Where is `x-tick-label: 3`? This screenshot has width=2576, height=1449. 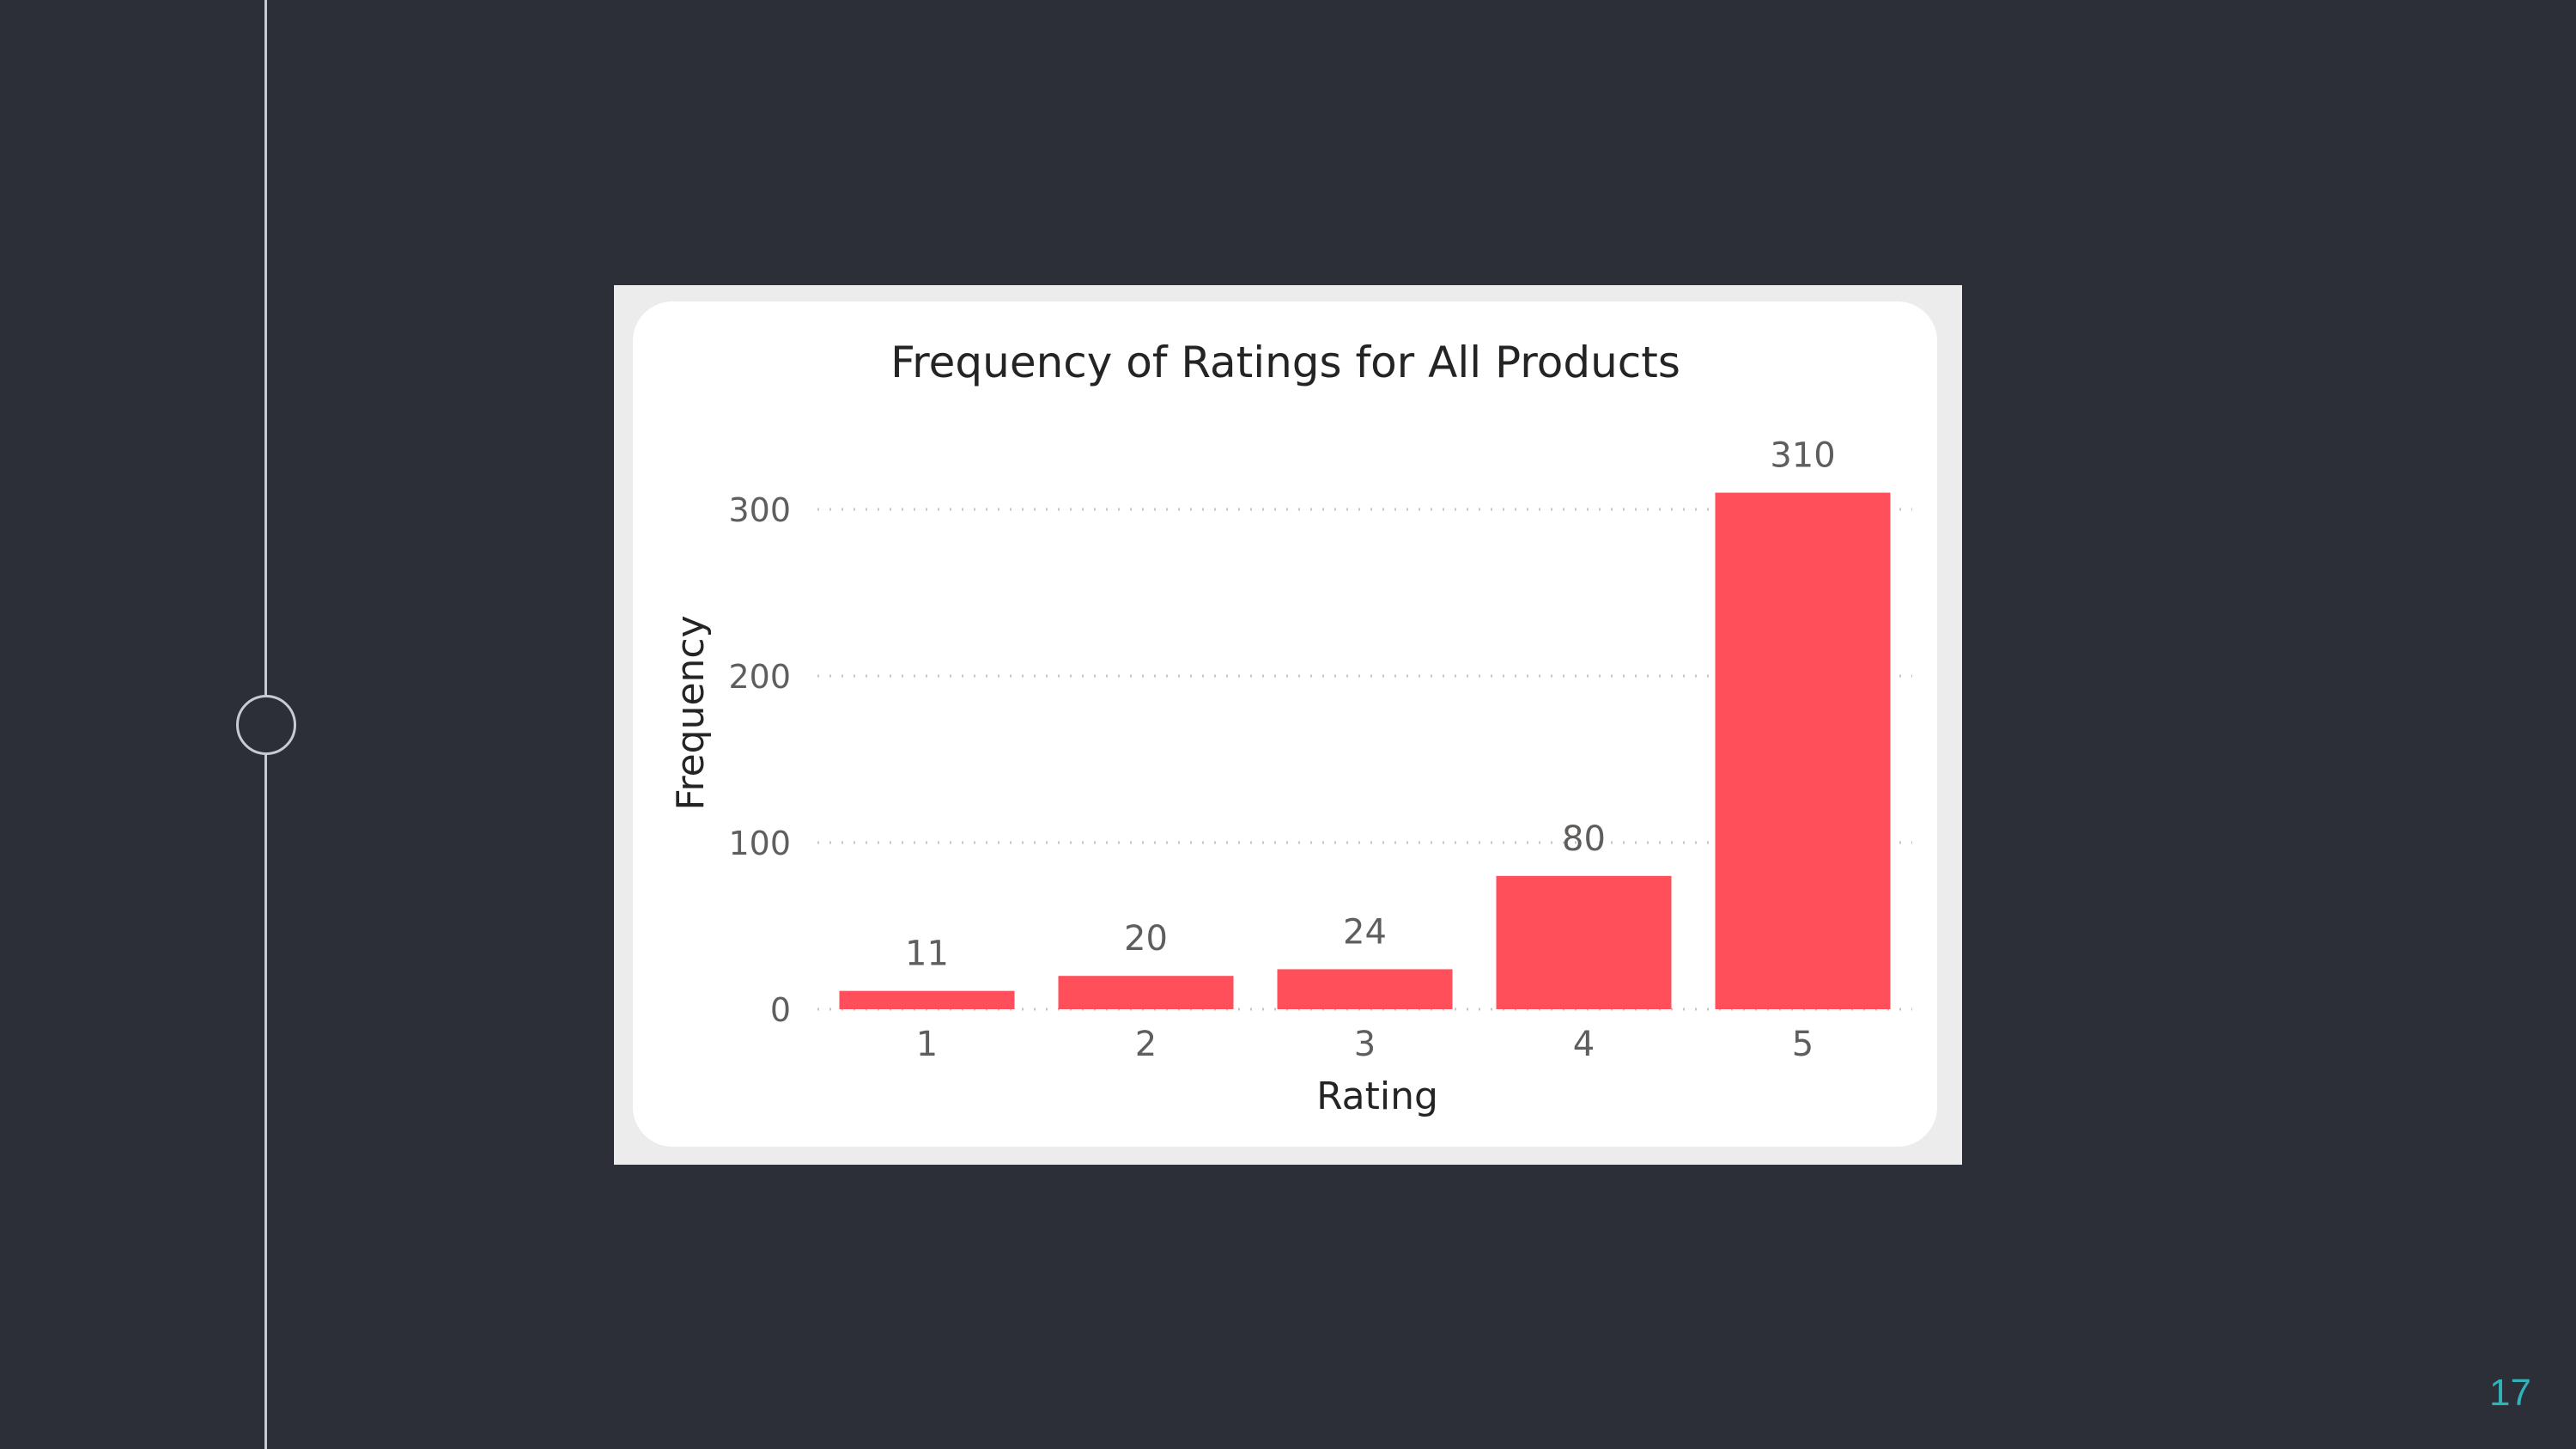
x-tick-label: 3 is located at coordinates (1365, 1044).